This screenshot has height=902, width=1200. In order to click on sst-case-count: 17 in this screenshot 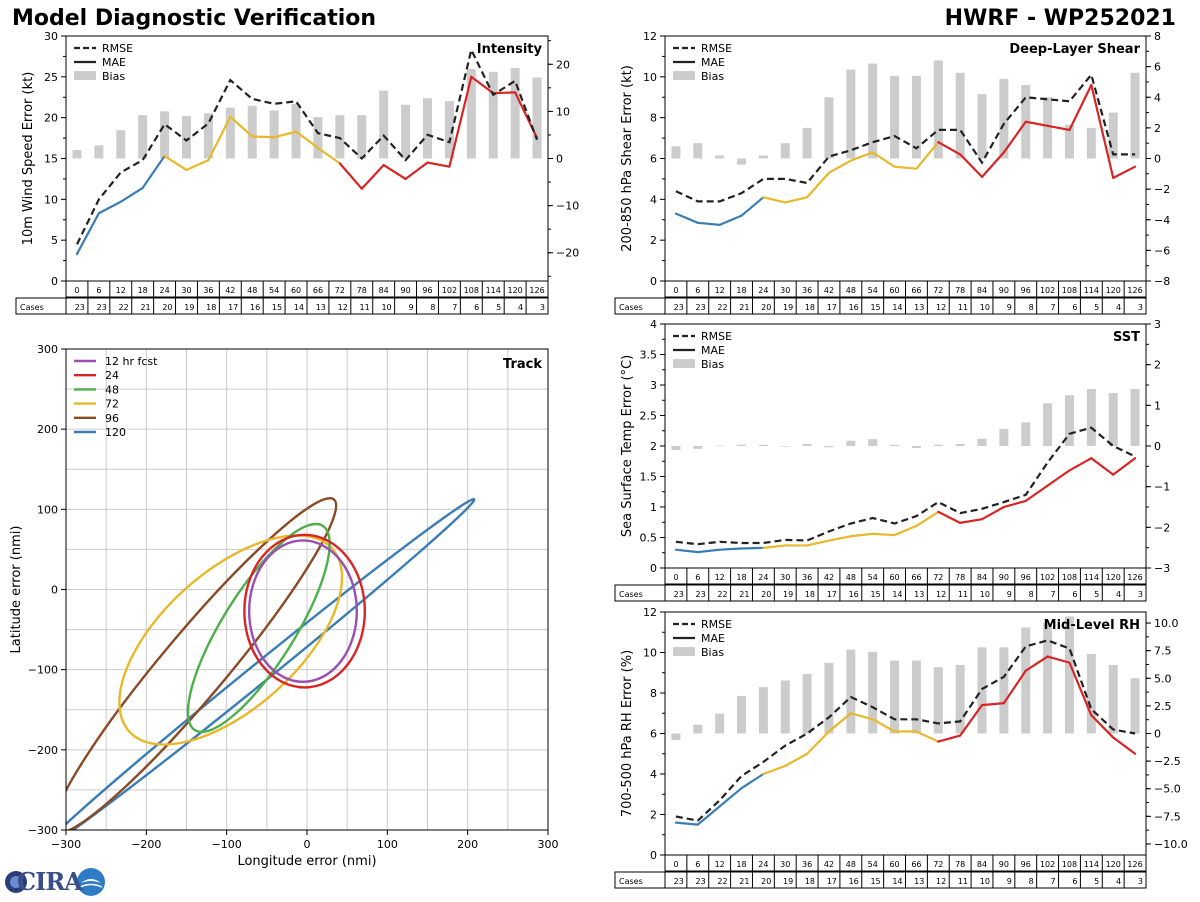, I will do `click(832, 594)`.